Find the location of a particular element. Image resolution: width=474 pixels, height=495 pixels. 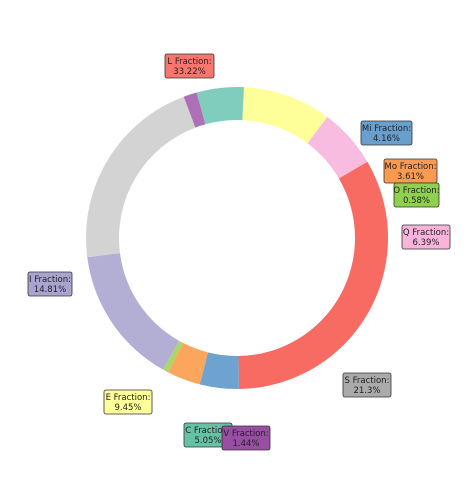

label-name-c: C Fraction: is located at coordinates (207, 431).